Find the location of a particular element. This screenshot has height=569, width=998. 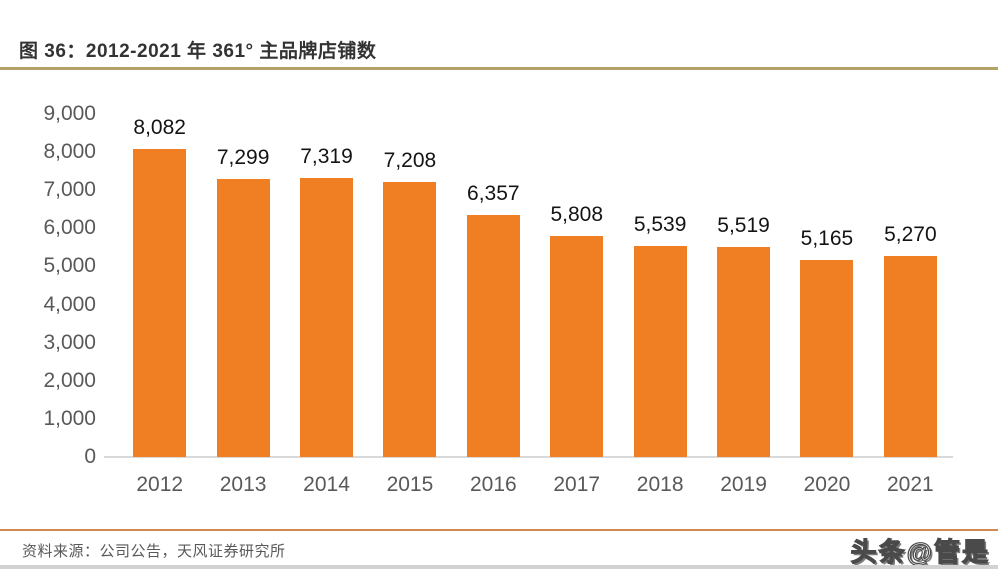

y-tick-label: 7,000 is located at coordinates (69, 190).